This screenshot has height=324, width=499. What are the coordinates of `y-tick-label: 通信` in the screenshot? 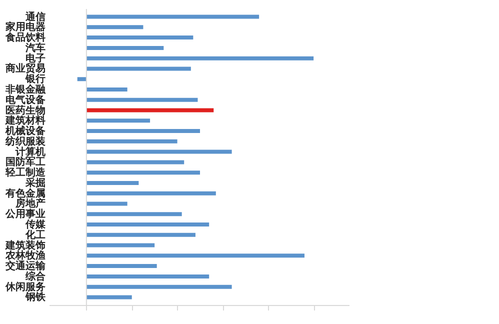 It's located at (35, 16).